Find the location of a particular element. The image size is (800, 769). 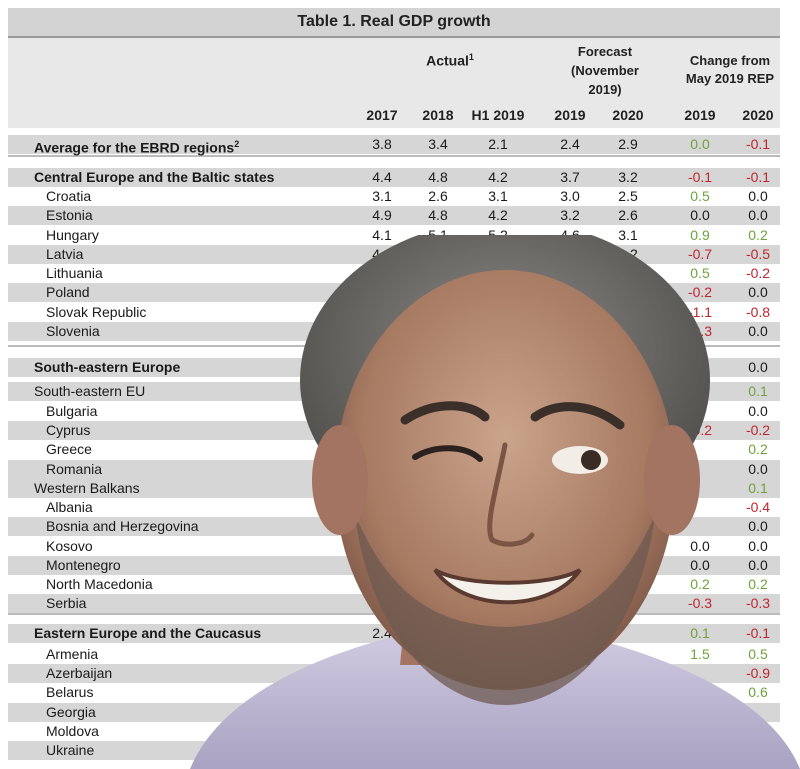

row-label-text: Bosnia and Herzegovina is located at coordinates (122, 526).